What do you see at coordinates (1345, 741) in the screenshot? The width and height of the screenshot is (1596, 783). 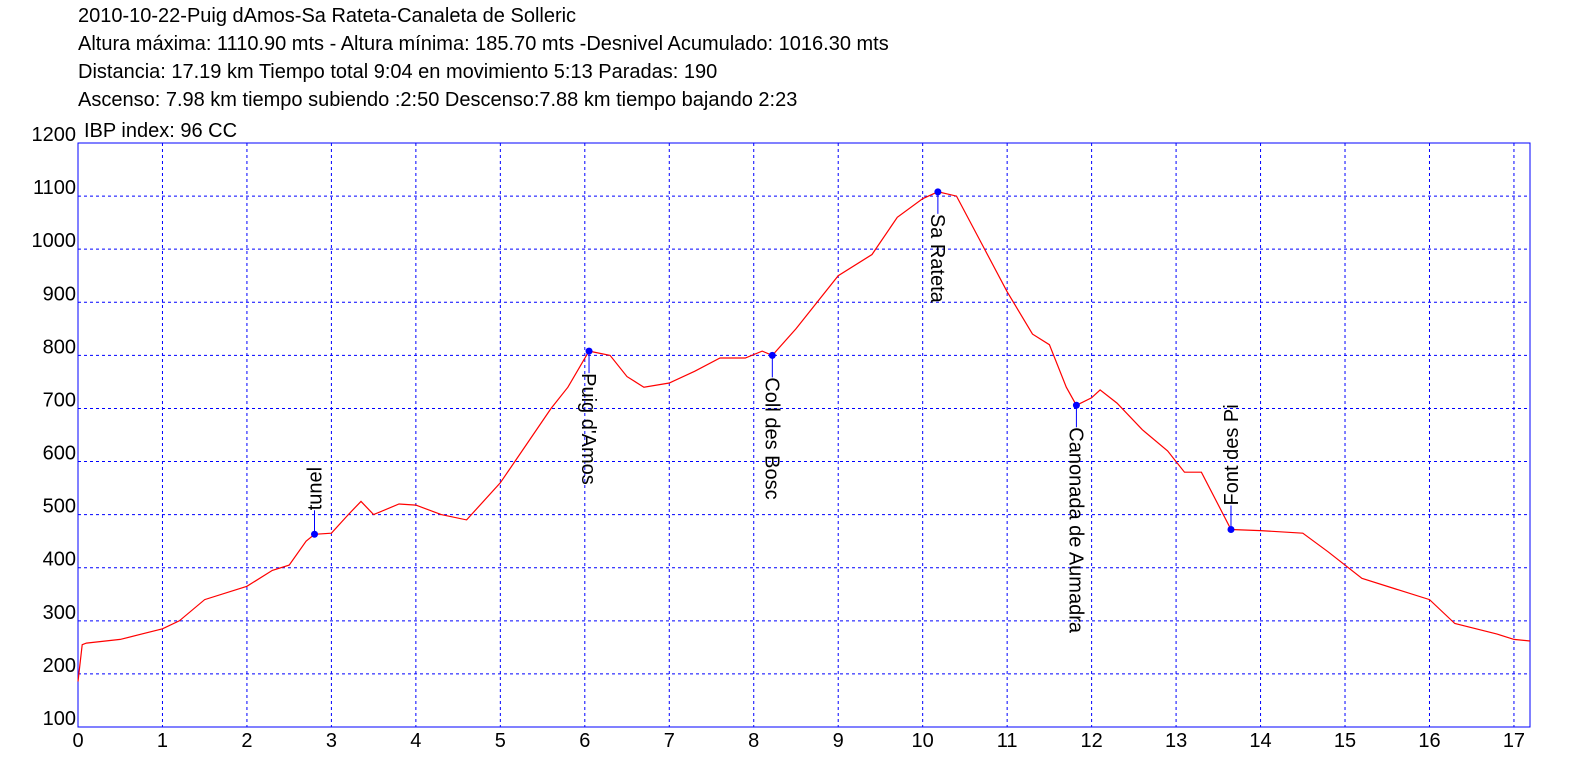 I see `x-tick-label: 15` at bounding box center [1345, 741].